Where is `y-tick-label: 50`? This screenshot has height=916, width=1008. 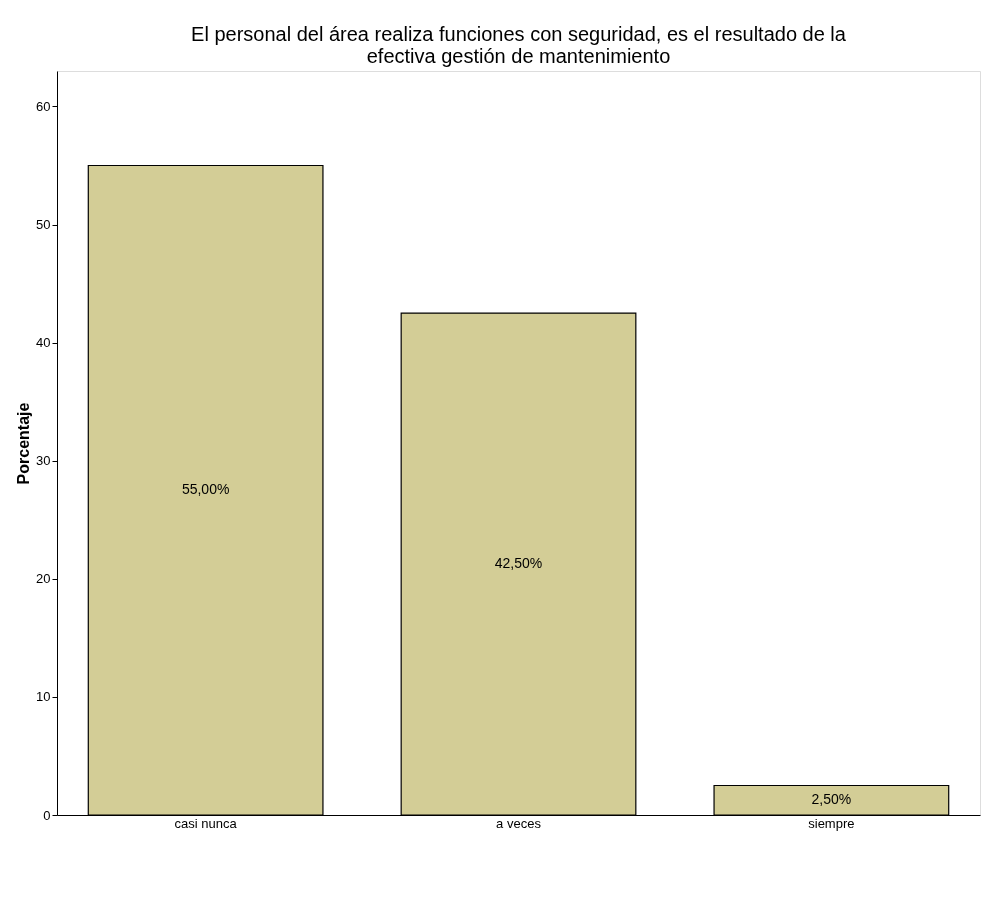 y-tick-label: 50 is located at coordinates (43, 225).